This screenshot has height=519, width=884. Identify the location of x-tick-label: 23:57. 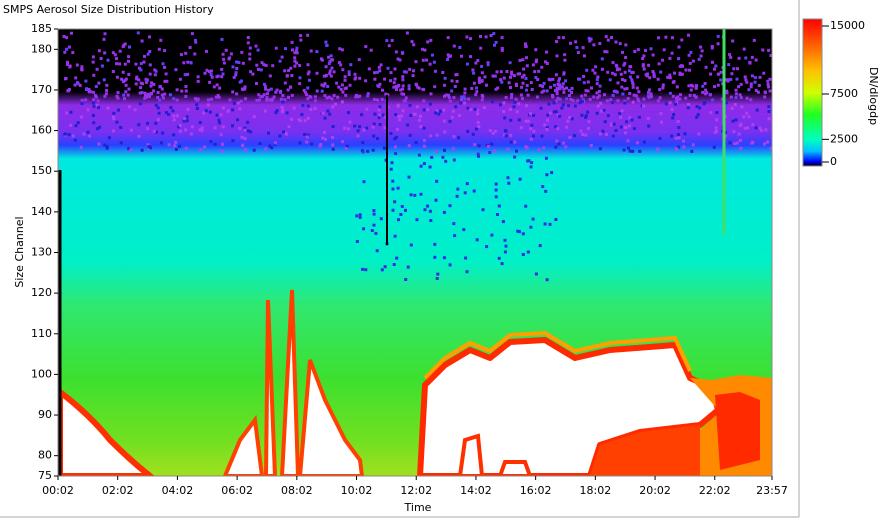
(772, 490).